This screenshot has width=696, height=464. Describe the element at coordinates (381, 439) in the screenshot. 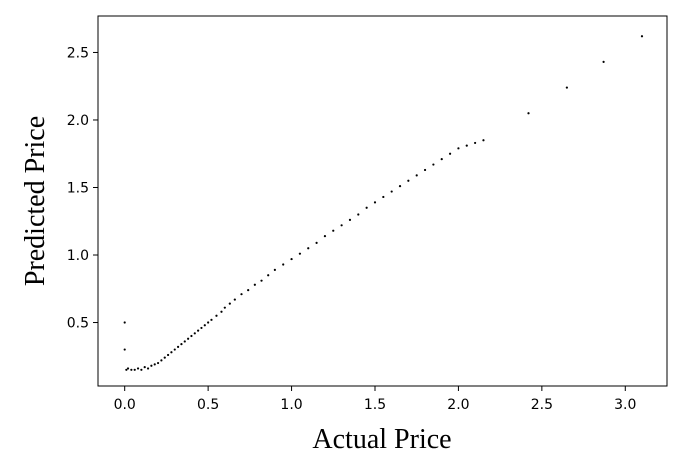

I see `x-axis-label: Actual Price` at that location.